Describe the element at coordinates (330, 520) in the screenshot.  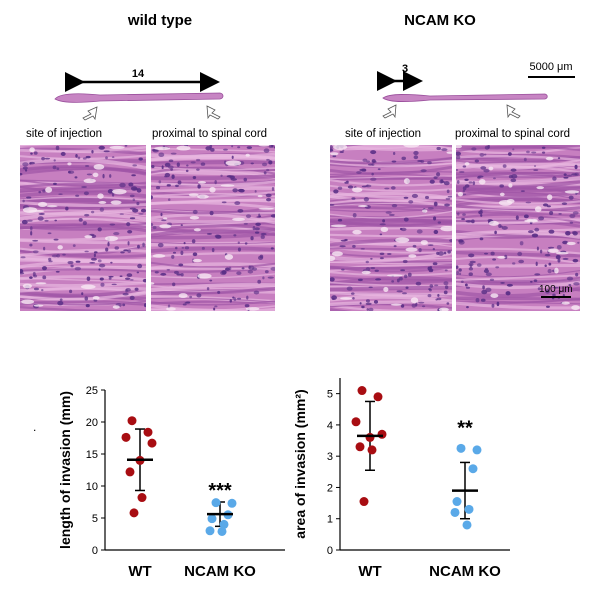
I see `area-y-tick-label: 1` at that location.